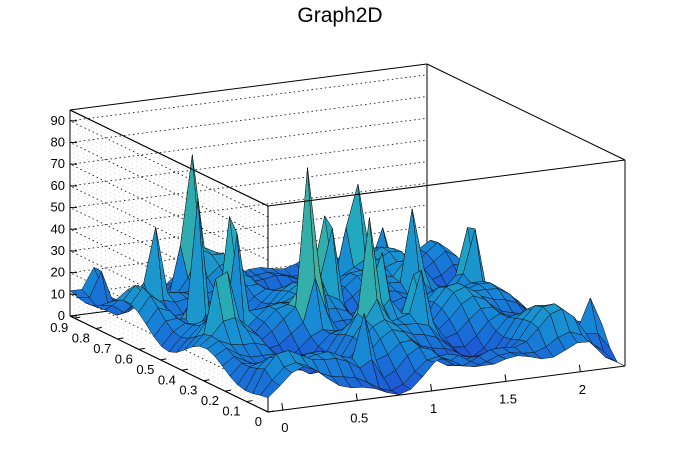 The image size is (696, 472). Describe the element at coordinates (58, 272) in the screenshot. I see `z-tick-label: 20` at that location.